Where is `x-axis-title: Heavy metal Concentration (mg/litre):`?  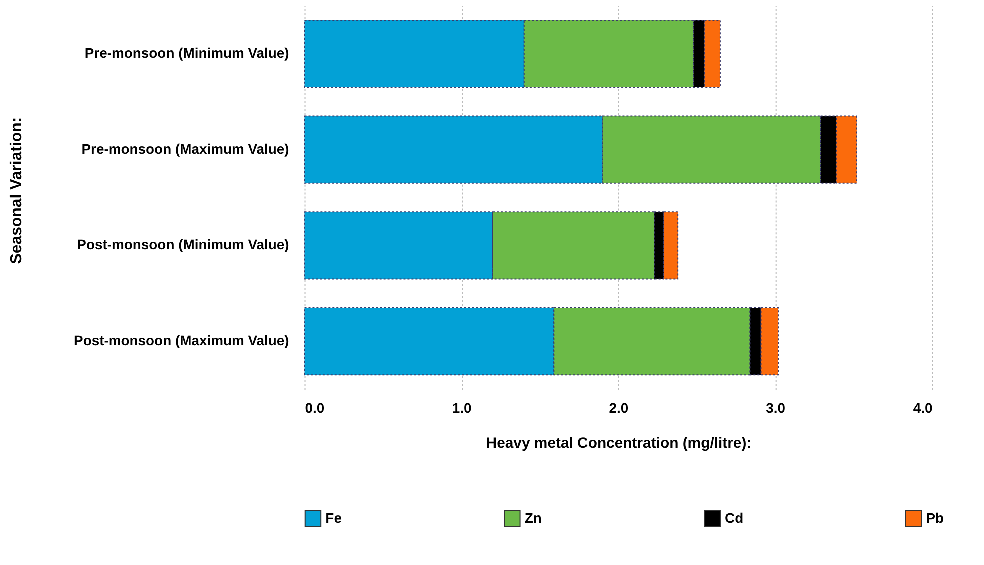 x-axis-title: Heavy metal Concentration (mg/litre): is located at coordinates (619, 443).